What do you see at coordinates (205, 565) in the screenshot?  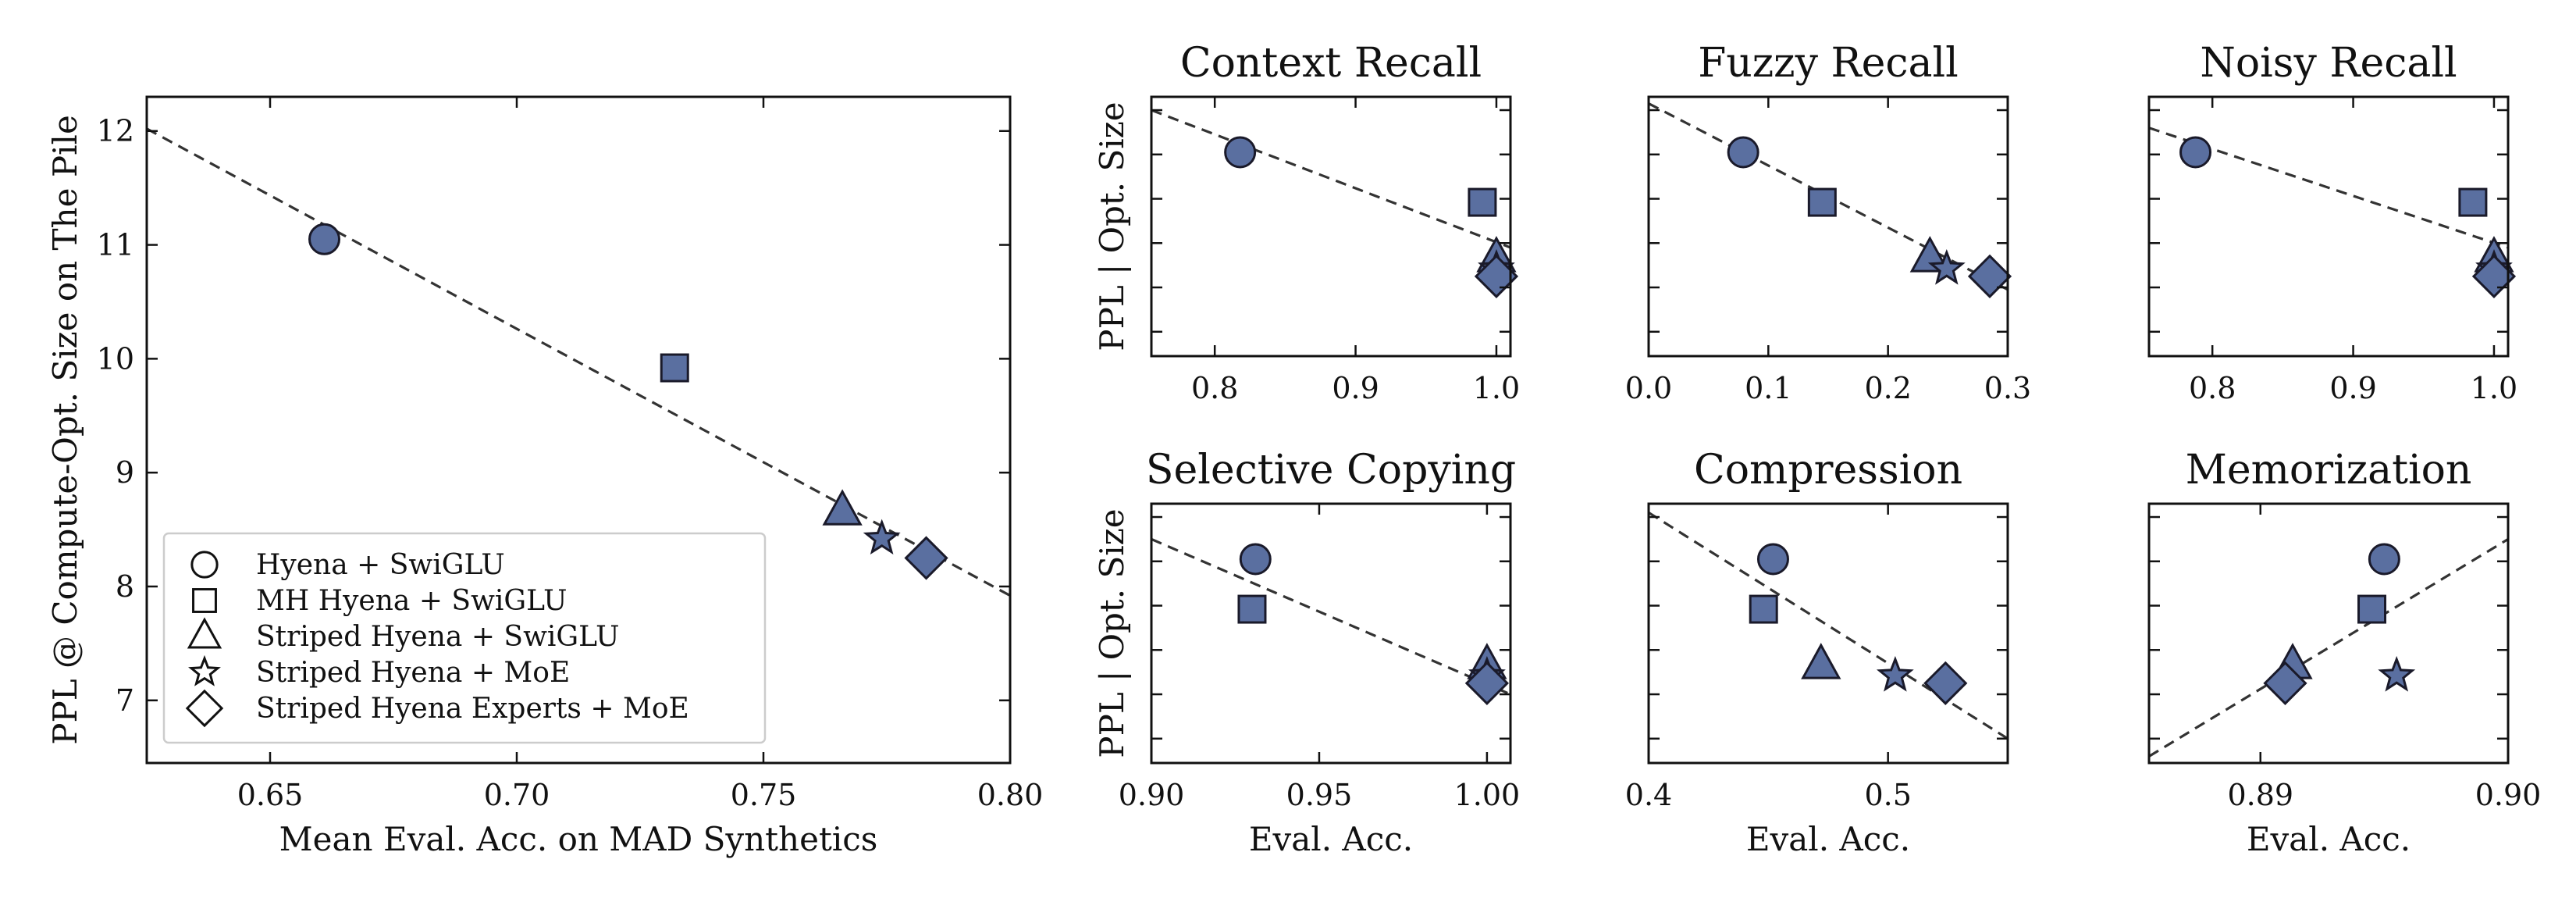 I see `legend-circle-icon` at bounding box center [205, 565].